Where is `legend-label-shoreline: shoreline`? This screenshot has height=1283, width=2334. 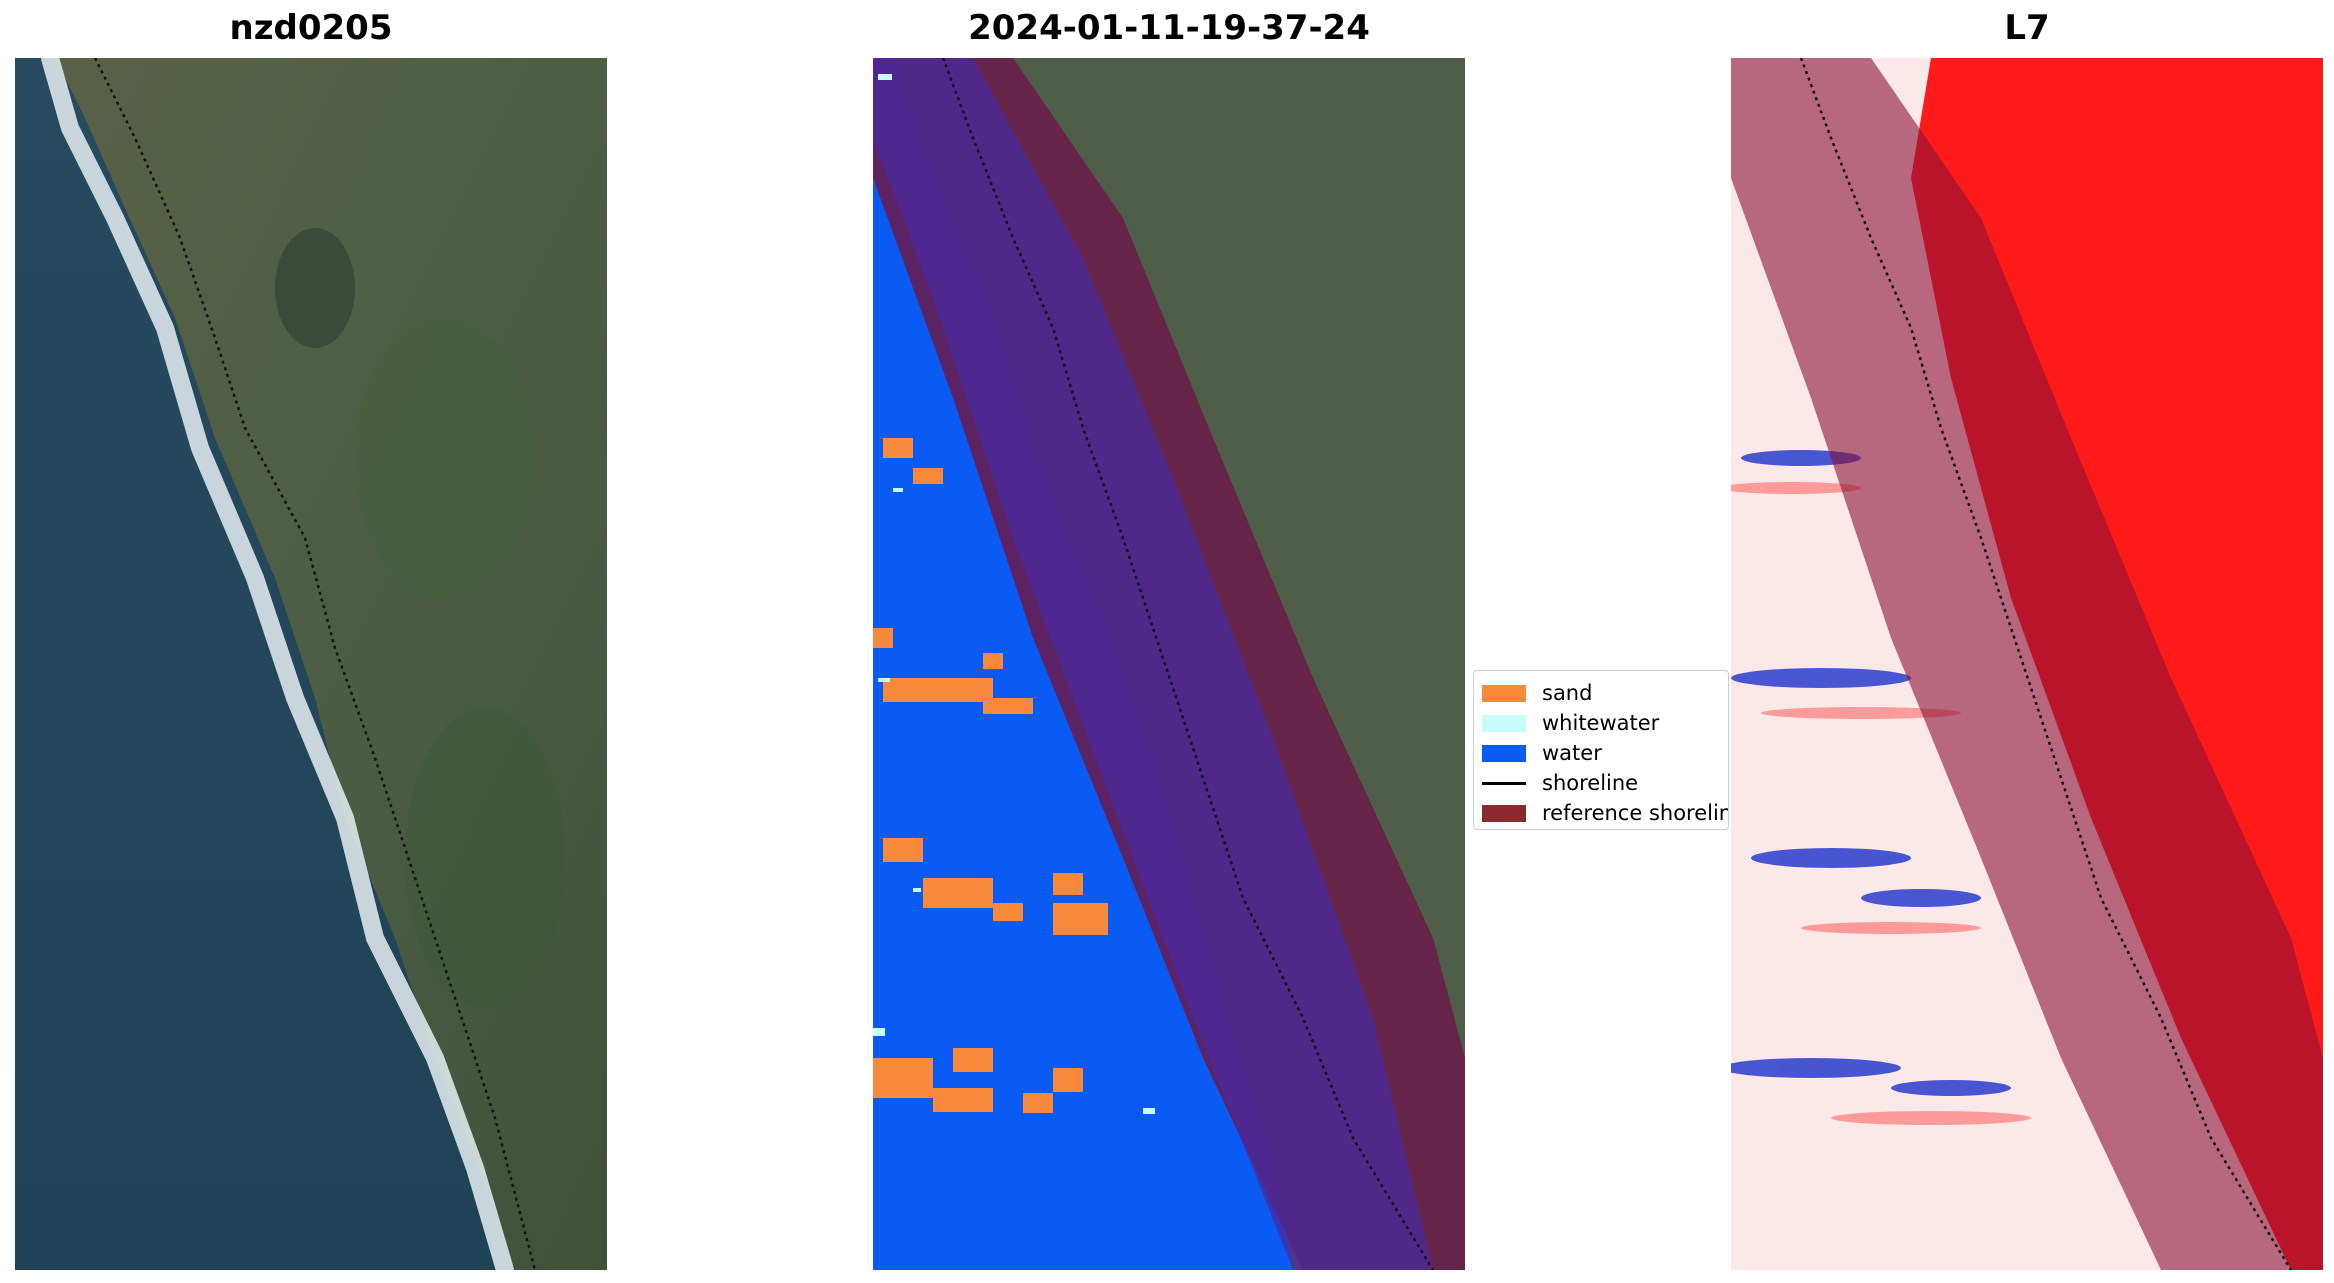 legend-label-shoreline: shoreline is located at coordinates (1590, 783).